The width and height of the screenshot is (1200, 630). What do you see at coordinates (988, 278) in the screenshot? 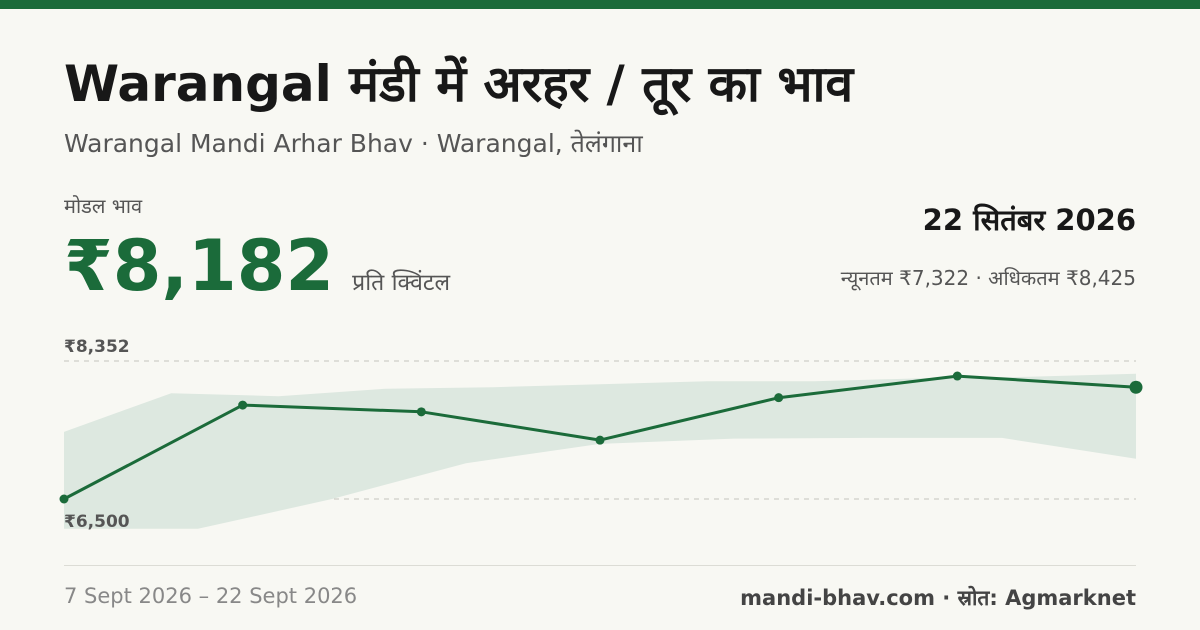
I see `min-max-range: न्यूनतम ₹7,322 · अधिकतम ₹8,425` at bounding box center [988, 278].